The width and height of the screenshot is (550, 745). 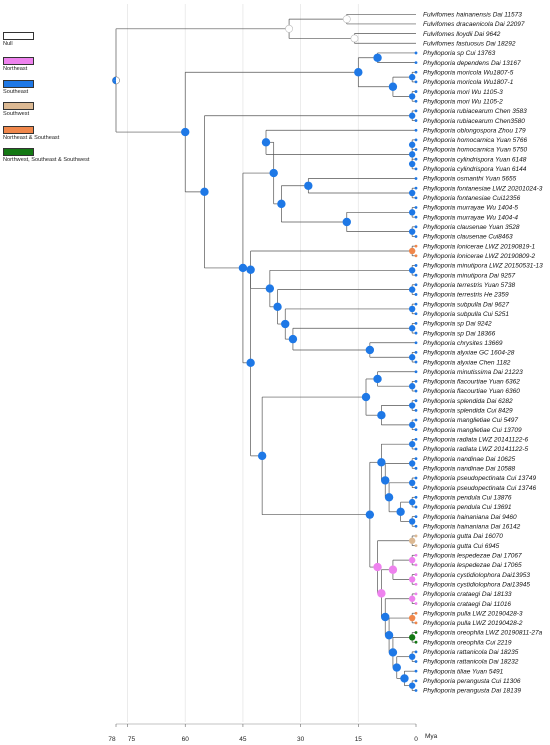 I want to click on tip-label: Fulvifomes lloydii Dai 9642, so click(x=462, y=34).